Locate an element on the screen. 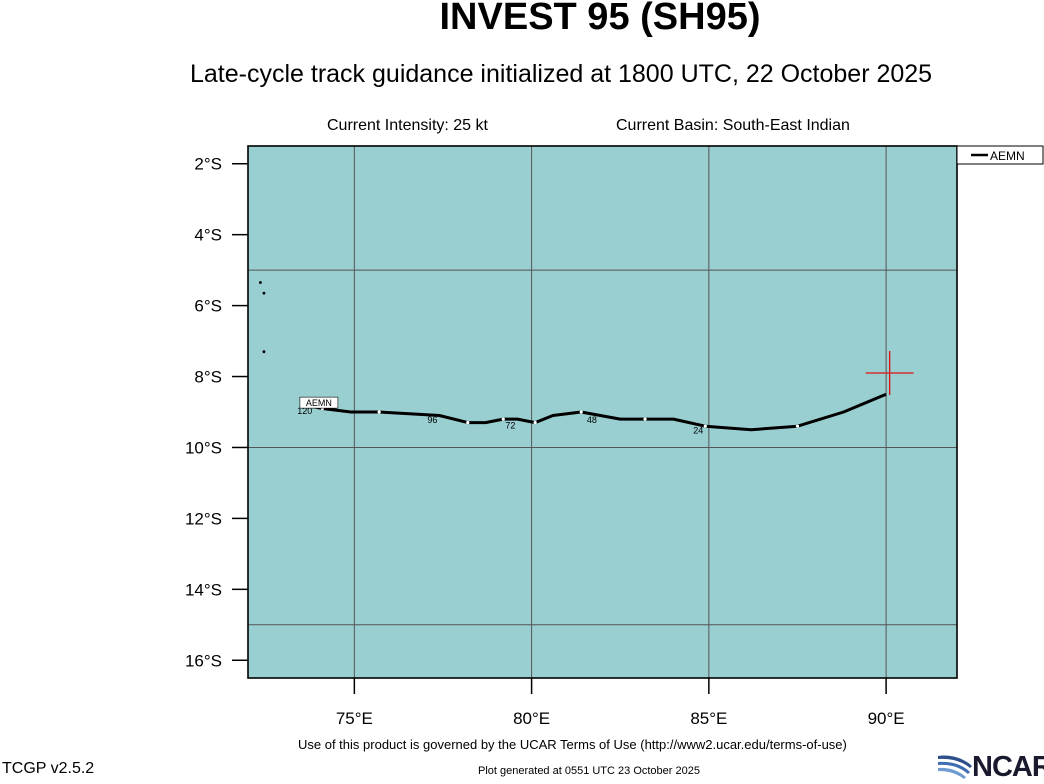 The width and height of the screenshot is (1044, 784). current-intensity: Current Intensity: 25 kt is located at coordinates (407, 125).